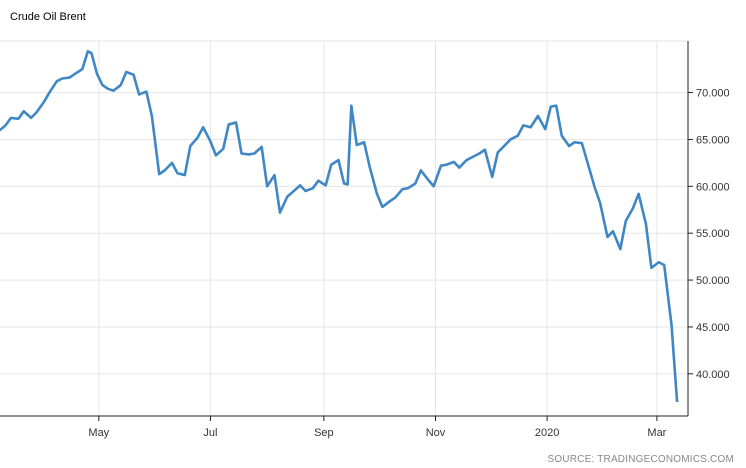  Describe the element at coordinates (713, 140) in the screenshot. I see `y-tick-label: 65.000` at that location.